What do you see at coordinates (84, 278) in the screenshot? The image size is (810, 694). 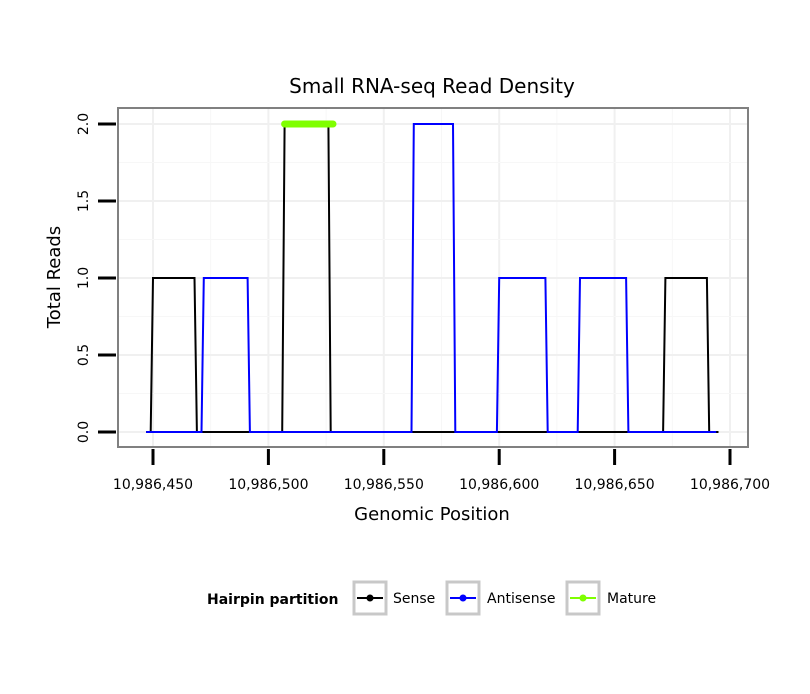 I see `y-tick-label: 1.0` at bounding box center [84, 278].